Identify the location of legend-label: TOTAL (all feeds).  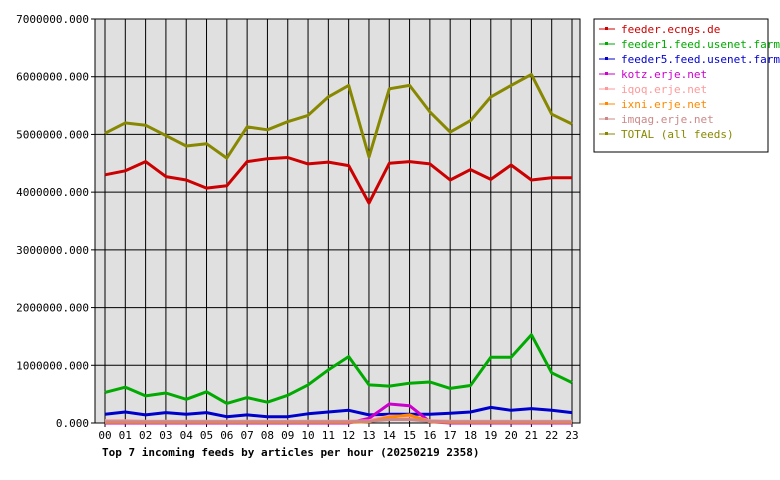
(677, 134).